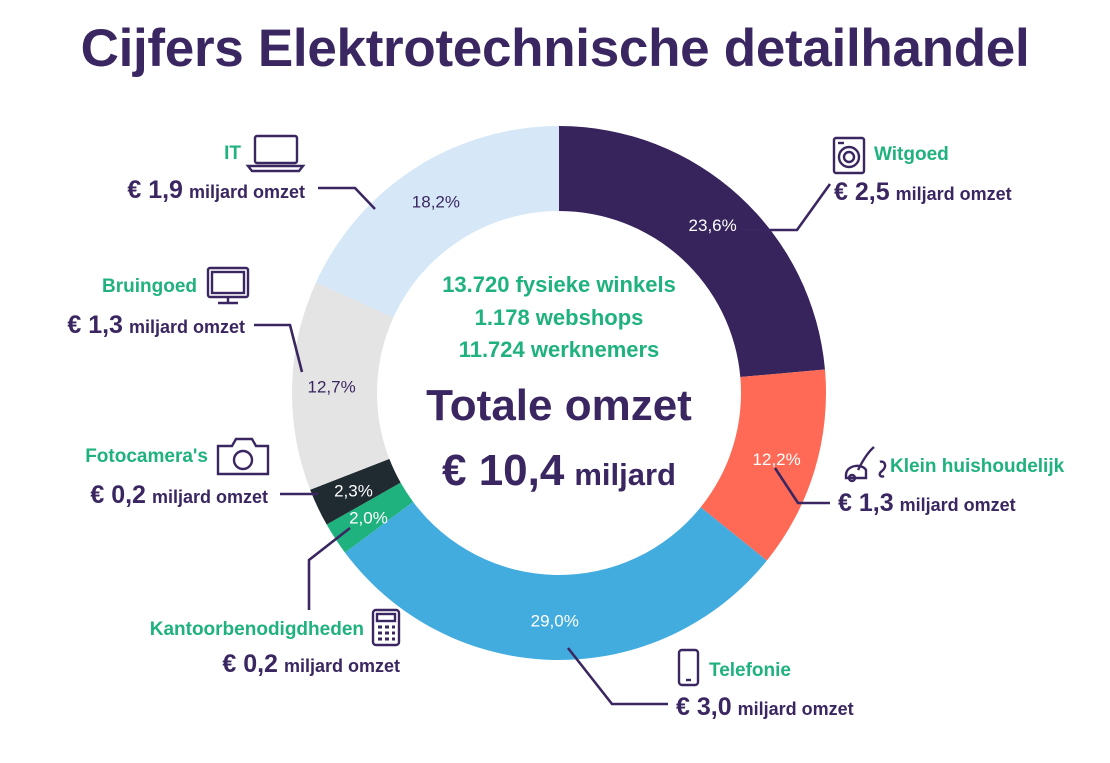 This screenshot has width=1110, height=763. Describe the element at coordinates (555, 581) in the screenshot. I see `slice-telefonie` at that location.